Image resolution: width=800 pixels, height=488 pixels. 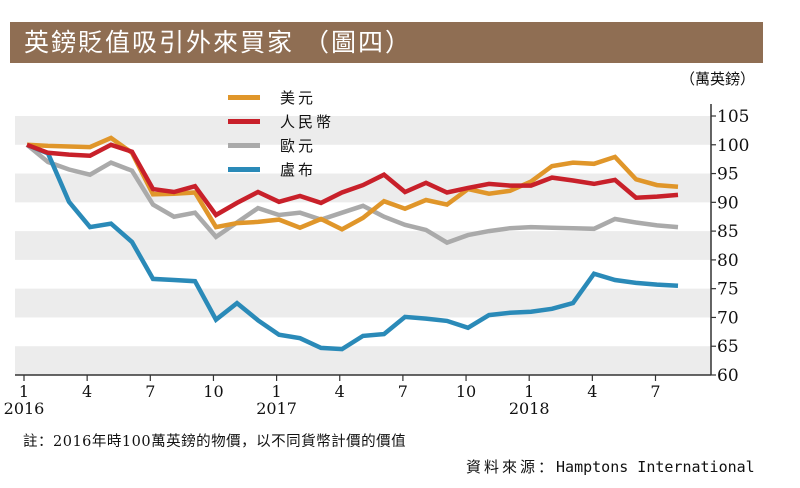 What do you see at coordinates (733, 117) in the screenshot?
I see `y-tick-label: 105` at bounding box center [733, 117].